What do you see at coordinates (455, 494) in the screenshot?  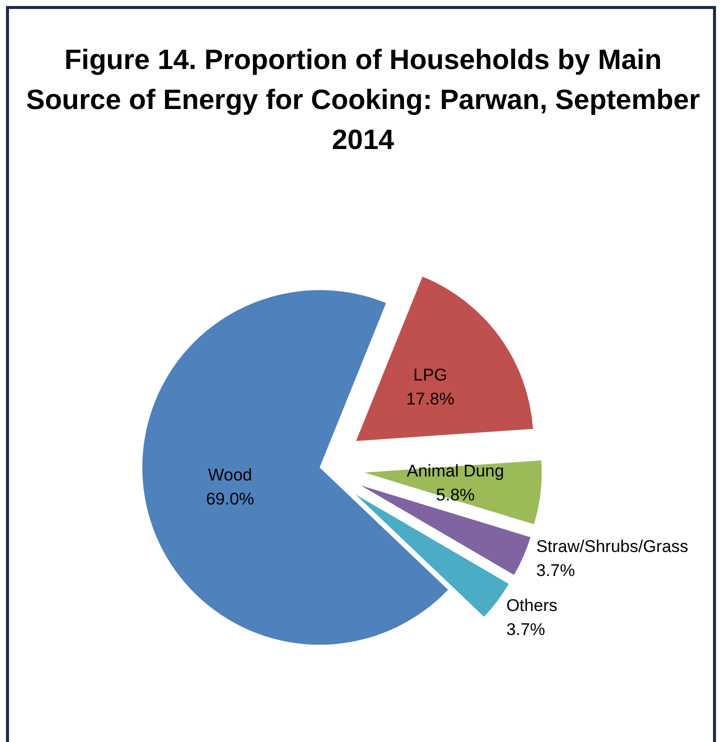 I see `data-label: 5.8%` at bounding box center [455, 494].